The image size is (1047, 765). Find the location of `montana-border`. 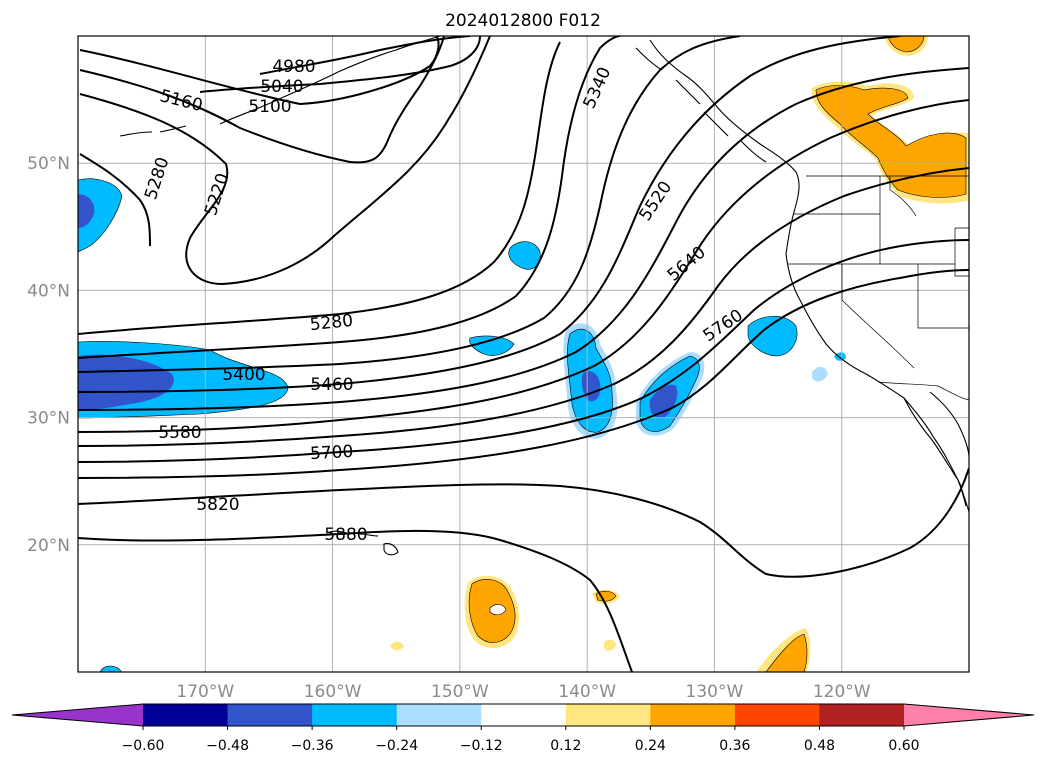

montana-border is located at coordinates (903, 196).